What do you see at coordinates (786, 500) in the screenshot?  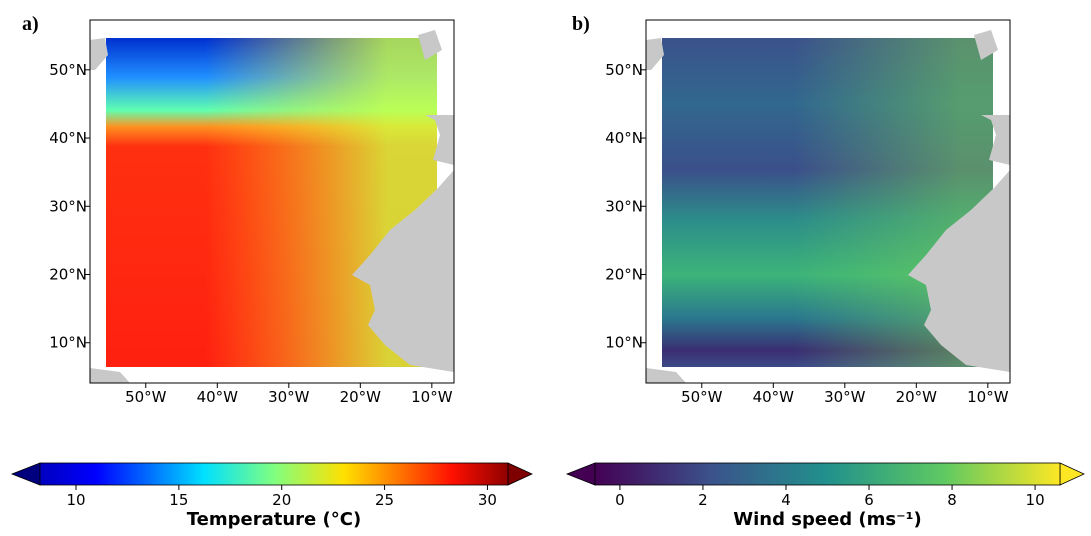 I see `colorbar-tick-label: 4` at bounding box center [786, 500].